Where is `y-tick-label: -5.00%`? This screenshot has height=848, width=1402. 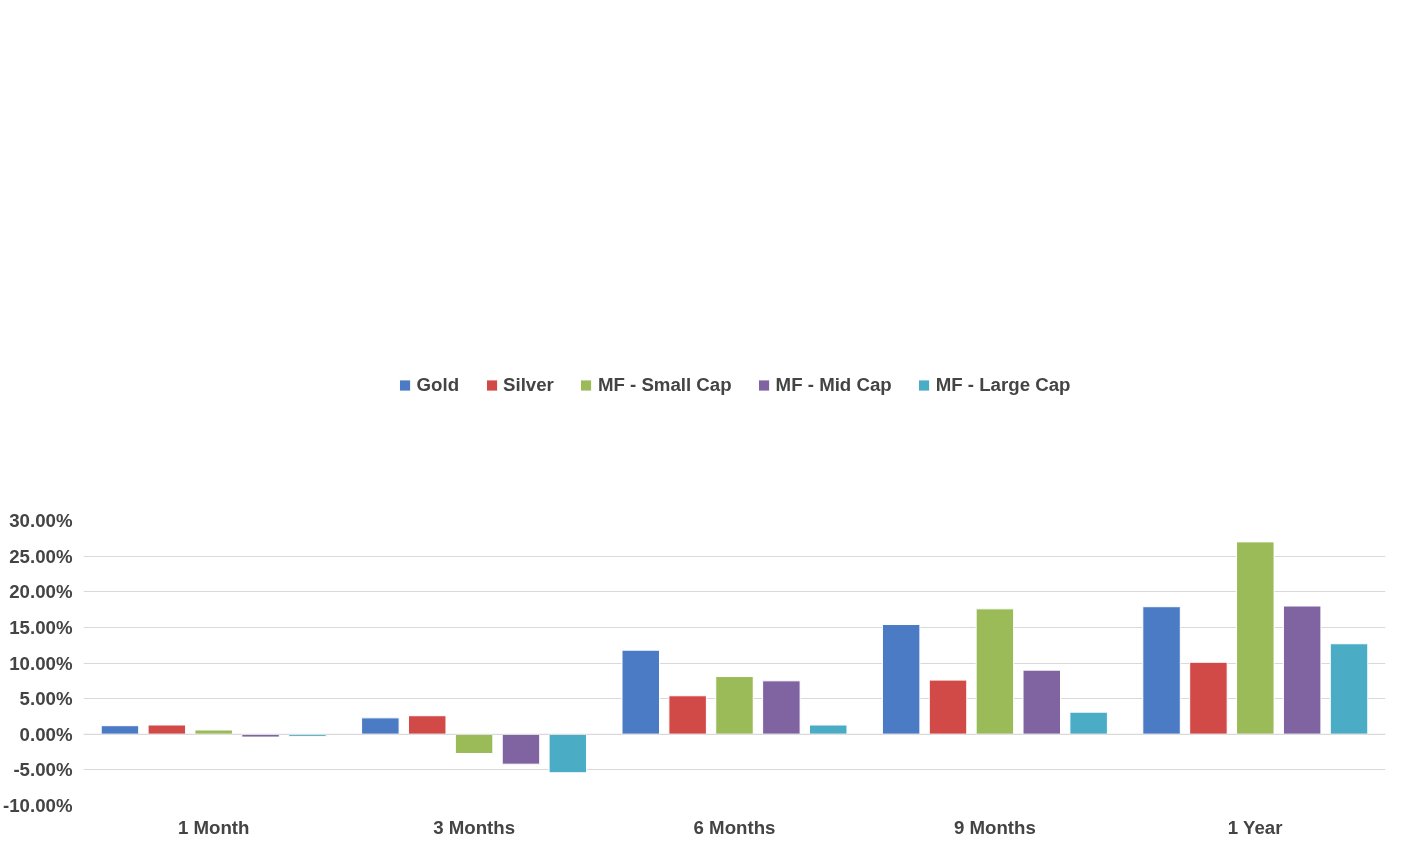
y-tick-label: -5.00% is located at coordinates (43, 770).